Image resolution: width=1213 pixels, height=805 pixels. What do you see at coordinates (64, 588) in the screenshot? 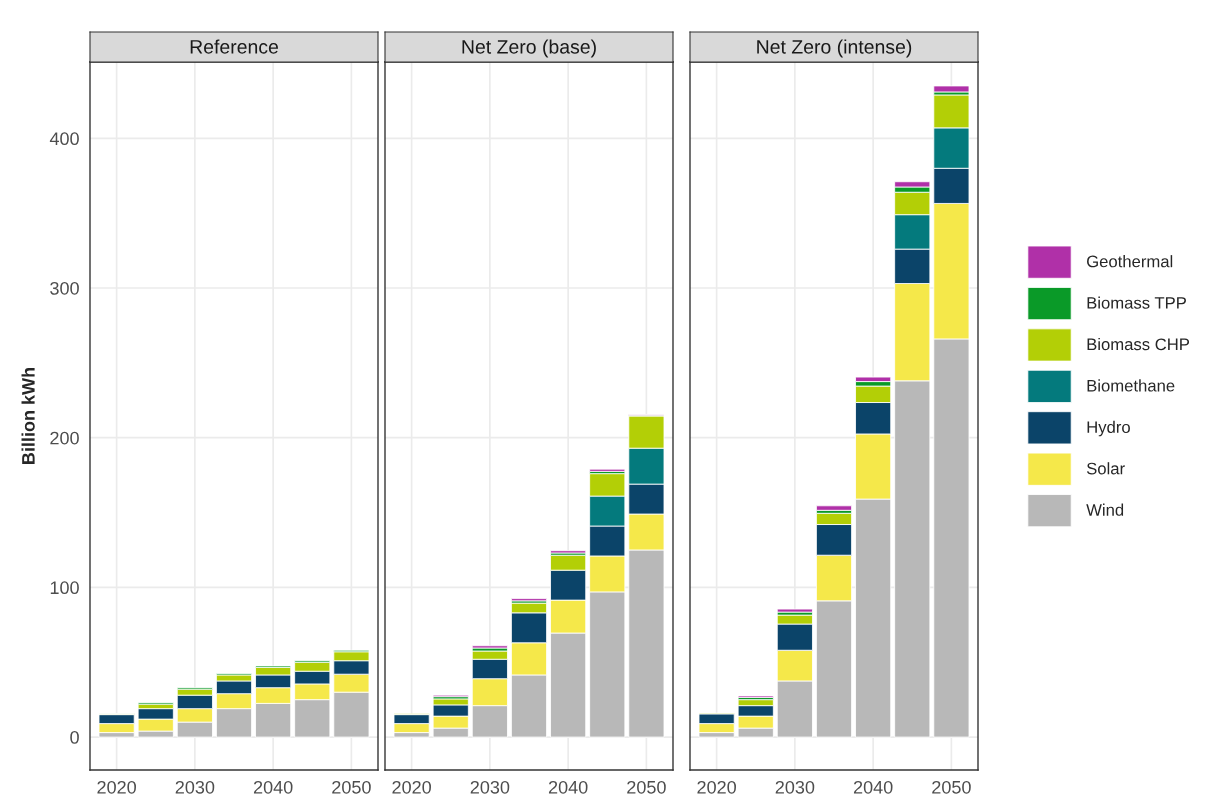
I see `y-tick-label: 100` at bounding box center [64, 588].